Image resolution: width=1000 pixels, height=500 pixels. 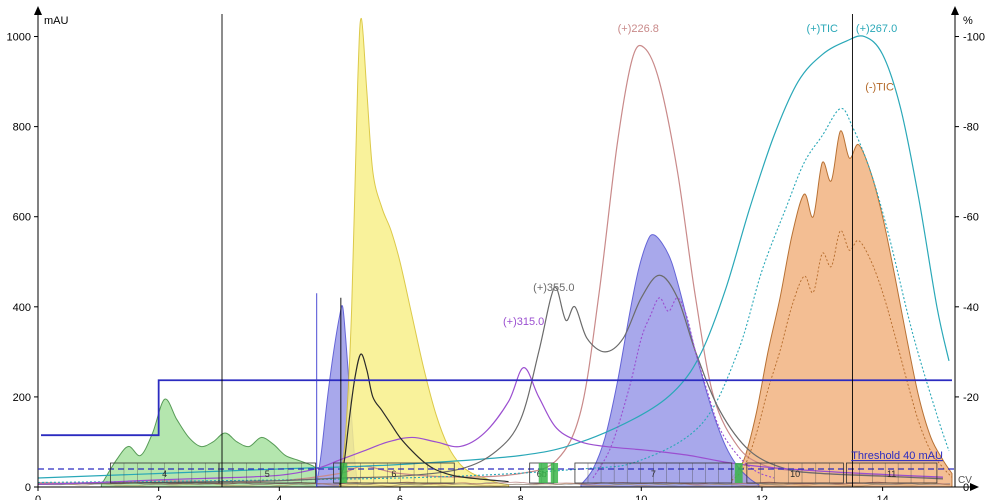 What do you see at coordinates (159, 497) in the screenshot?
I see `x-tick-label: 2` at bounding box center [159, 497].